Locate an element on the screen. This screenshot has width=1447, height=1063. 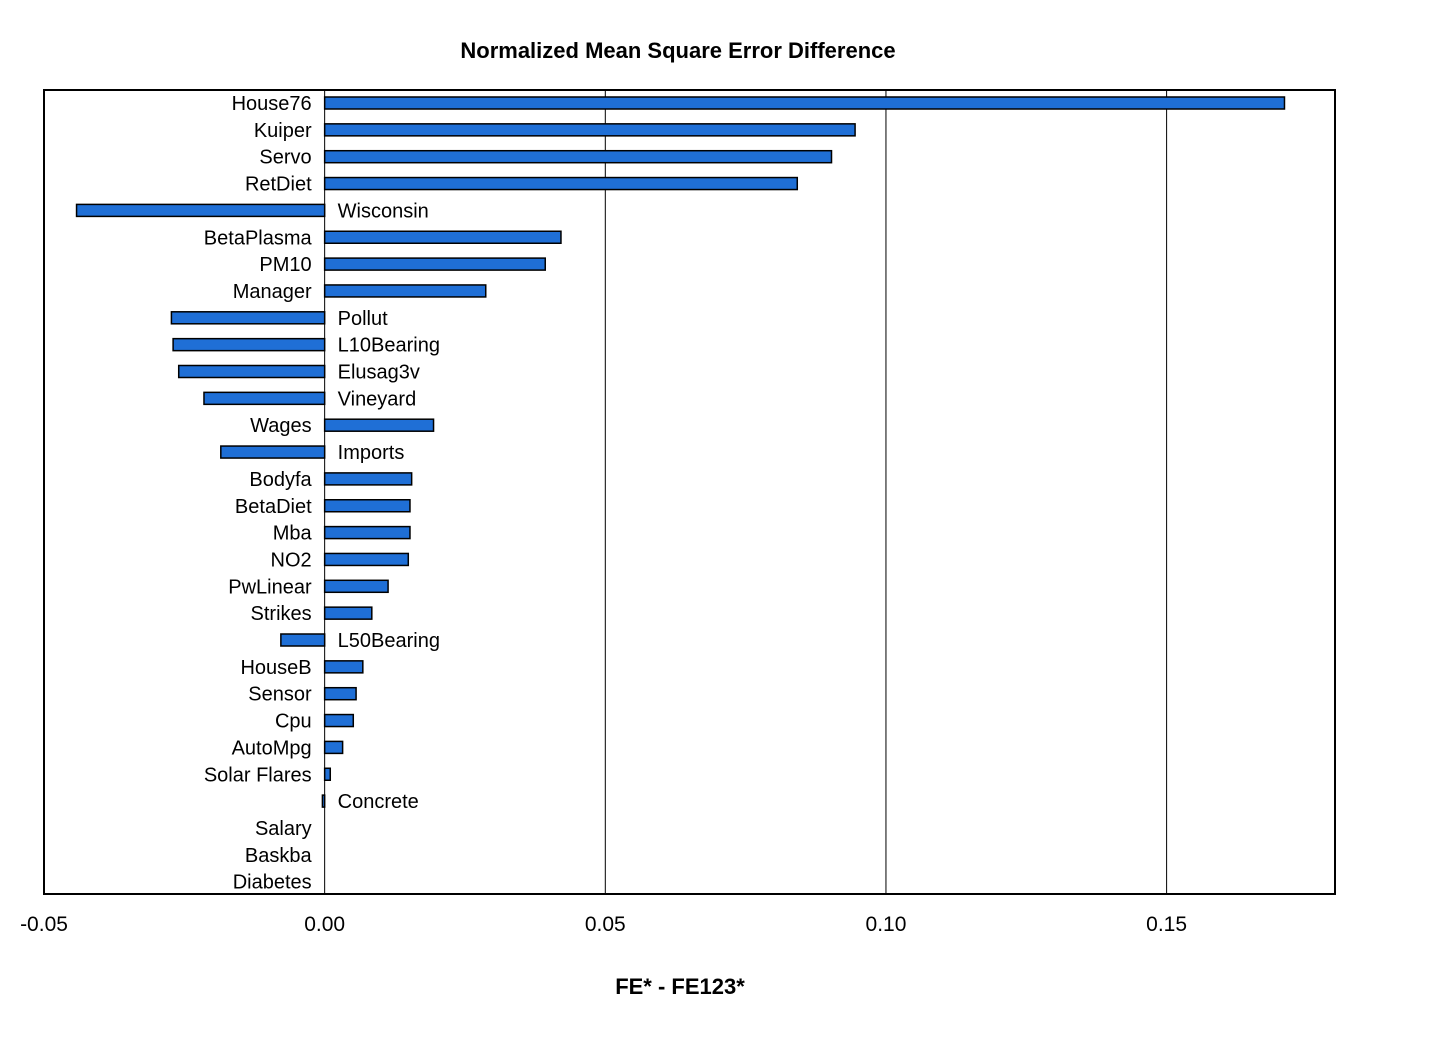
x-axis-label: FE* - FE123* is located at coordinates (680, 986).